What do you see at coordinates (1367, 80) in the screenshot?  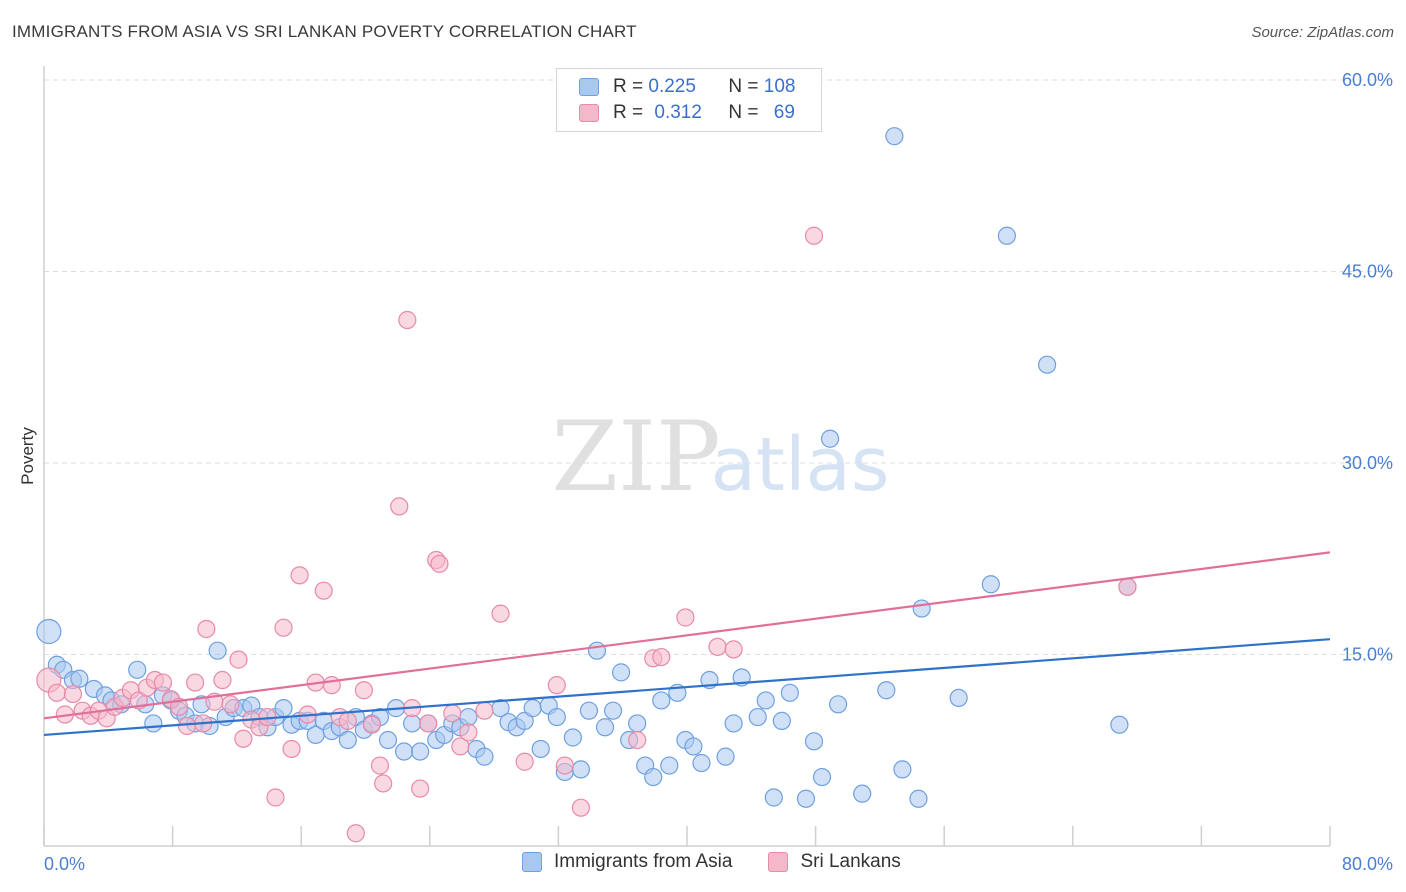 I see `y-tick-label: 60.0%` at bounding box center [1367, 80].